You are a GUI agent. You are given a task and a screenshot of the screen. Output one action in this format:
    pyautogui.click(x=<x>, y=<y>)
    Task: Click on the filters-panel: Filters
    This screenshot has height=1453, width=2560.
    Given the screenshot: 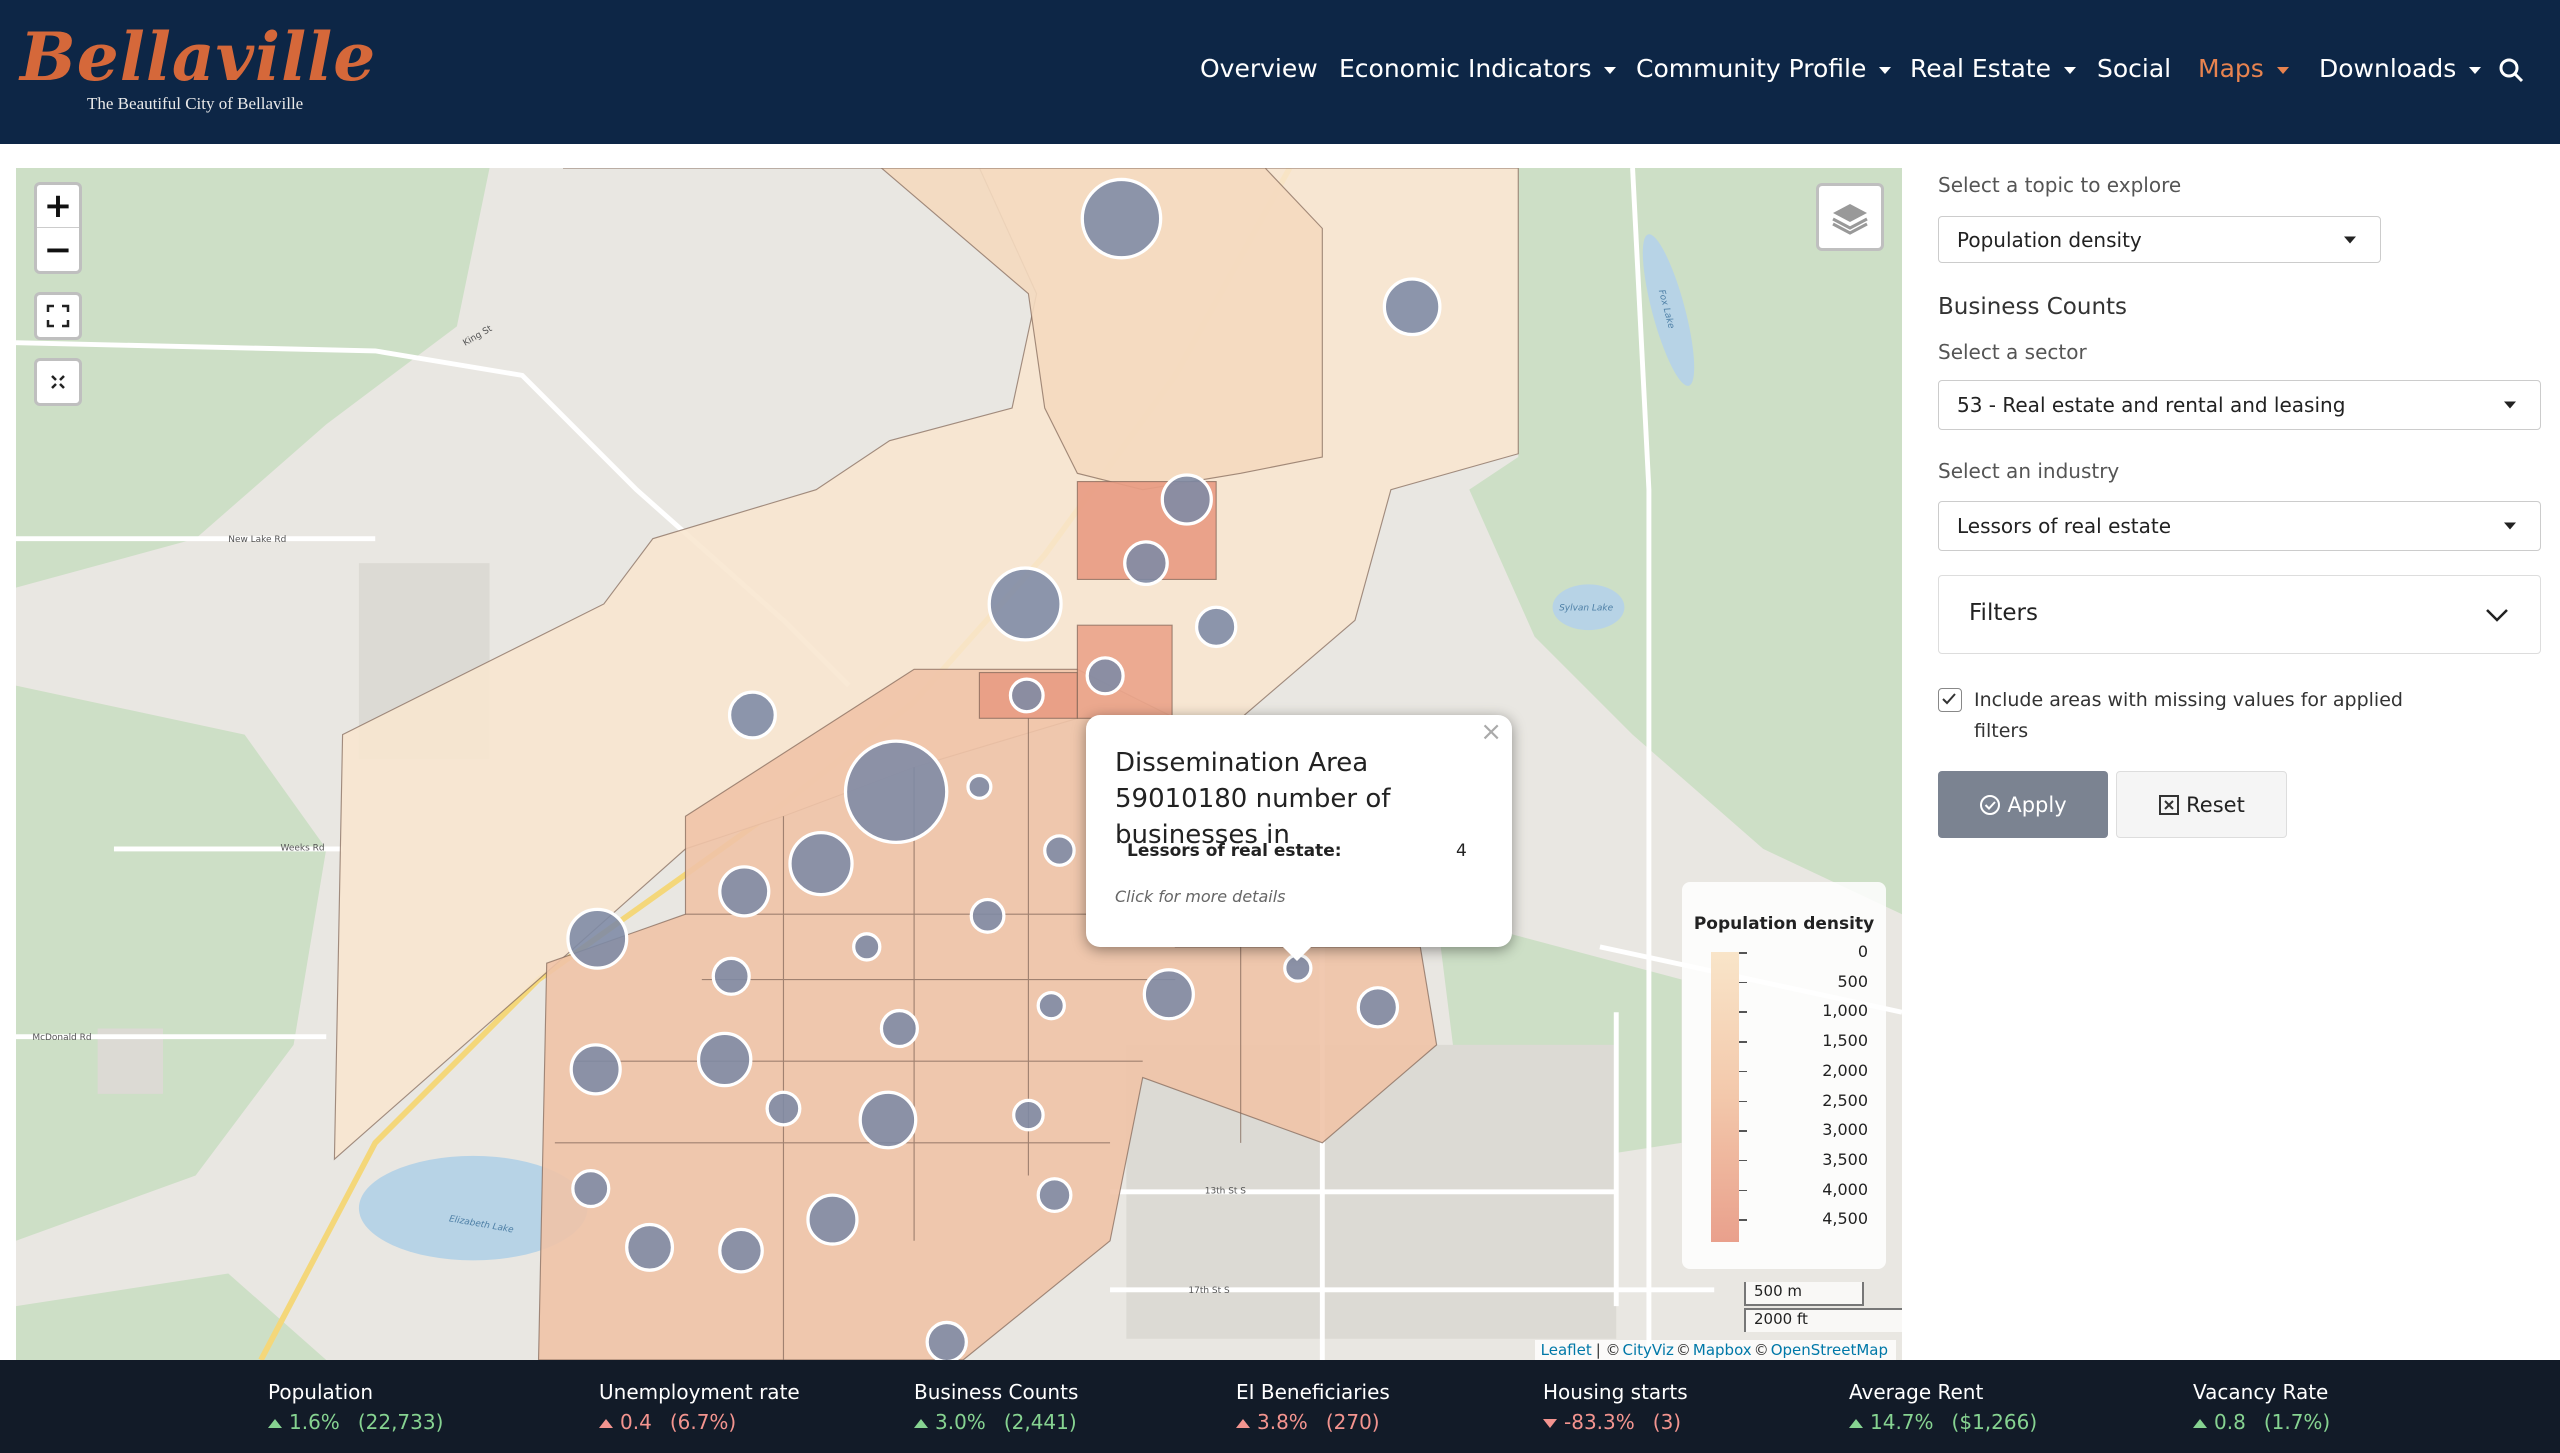 What is the action you would take?
    pyautogui.click(x=2239, y=614)
    